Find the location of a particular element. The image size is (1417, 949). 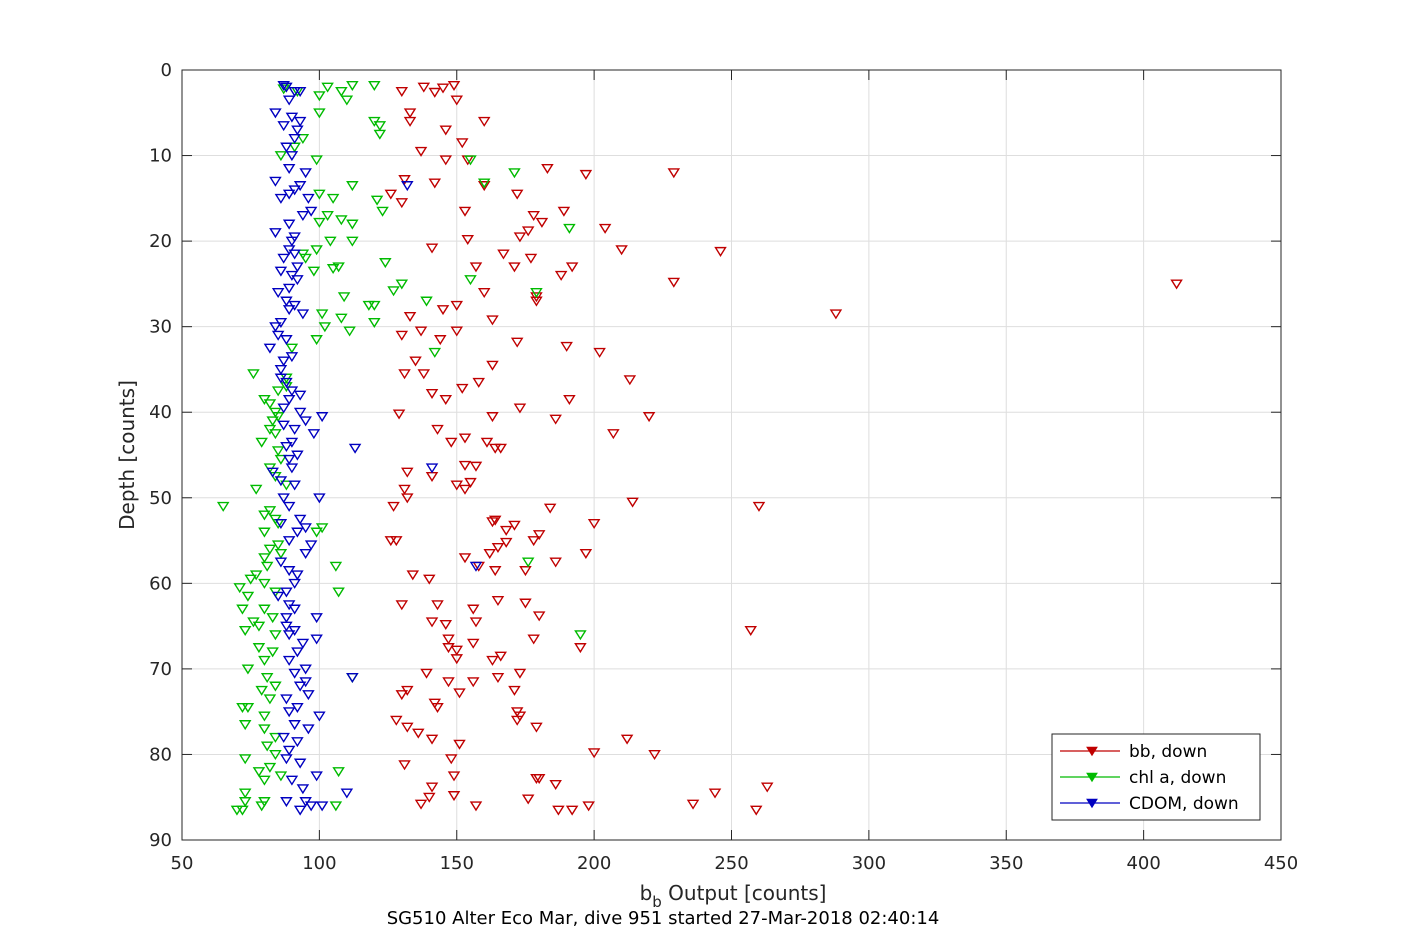

y-tick-label: 60 is located at coordinates (160, 583).